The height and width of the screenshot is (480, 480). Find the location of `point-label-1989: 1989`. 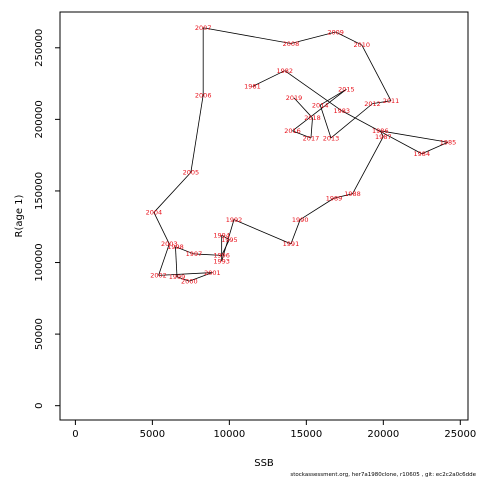

point-label-1989: 1989 is located at coordinates (334, 198).